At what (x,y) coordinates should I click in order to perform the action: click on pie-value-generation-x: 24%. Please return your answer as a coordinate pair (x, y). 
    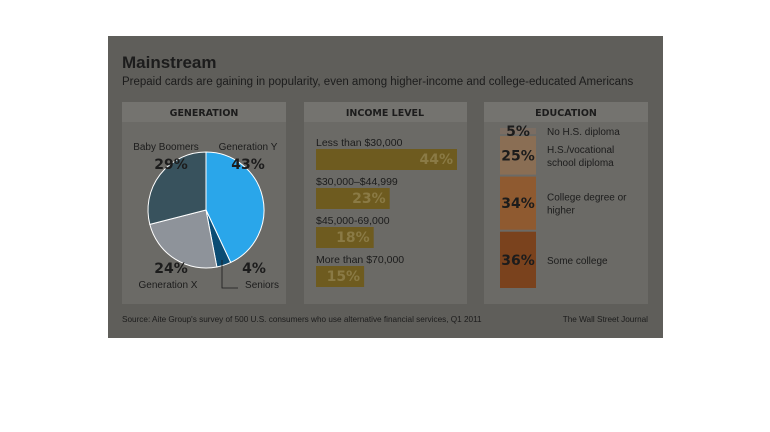
    Looking at the image, I should click on (171, 269).